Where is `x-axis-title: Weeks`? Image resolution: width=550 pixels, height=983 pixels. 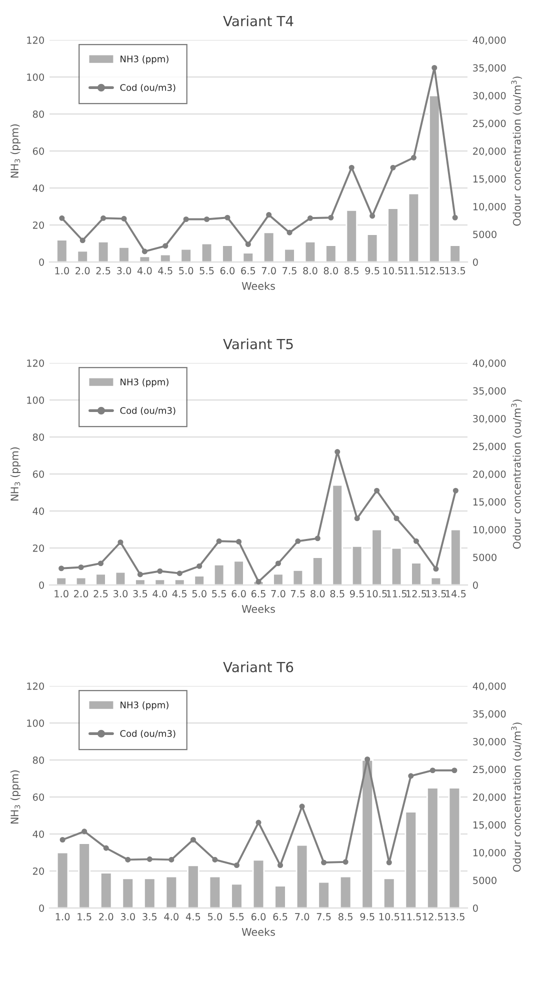
x-axis-title: Weeks is located at coordinates (258, 286).